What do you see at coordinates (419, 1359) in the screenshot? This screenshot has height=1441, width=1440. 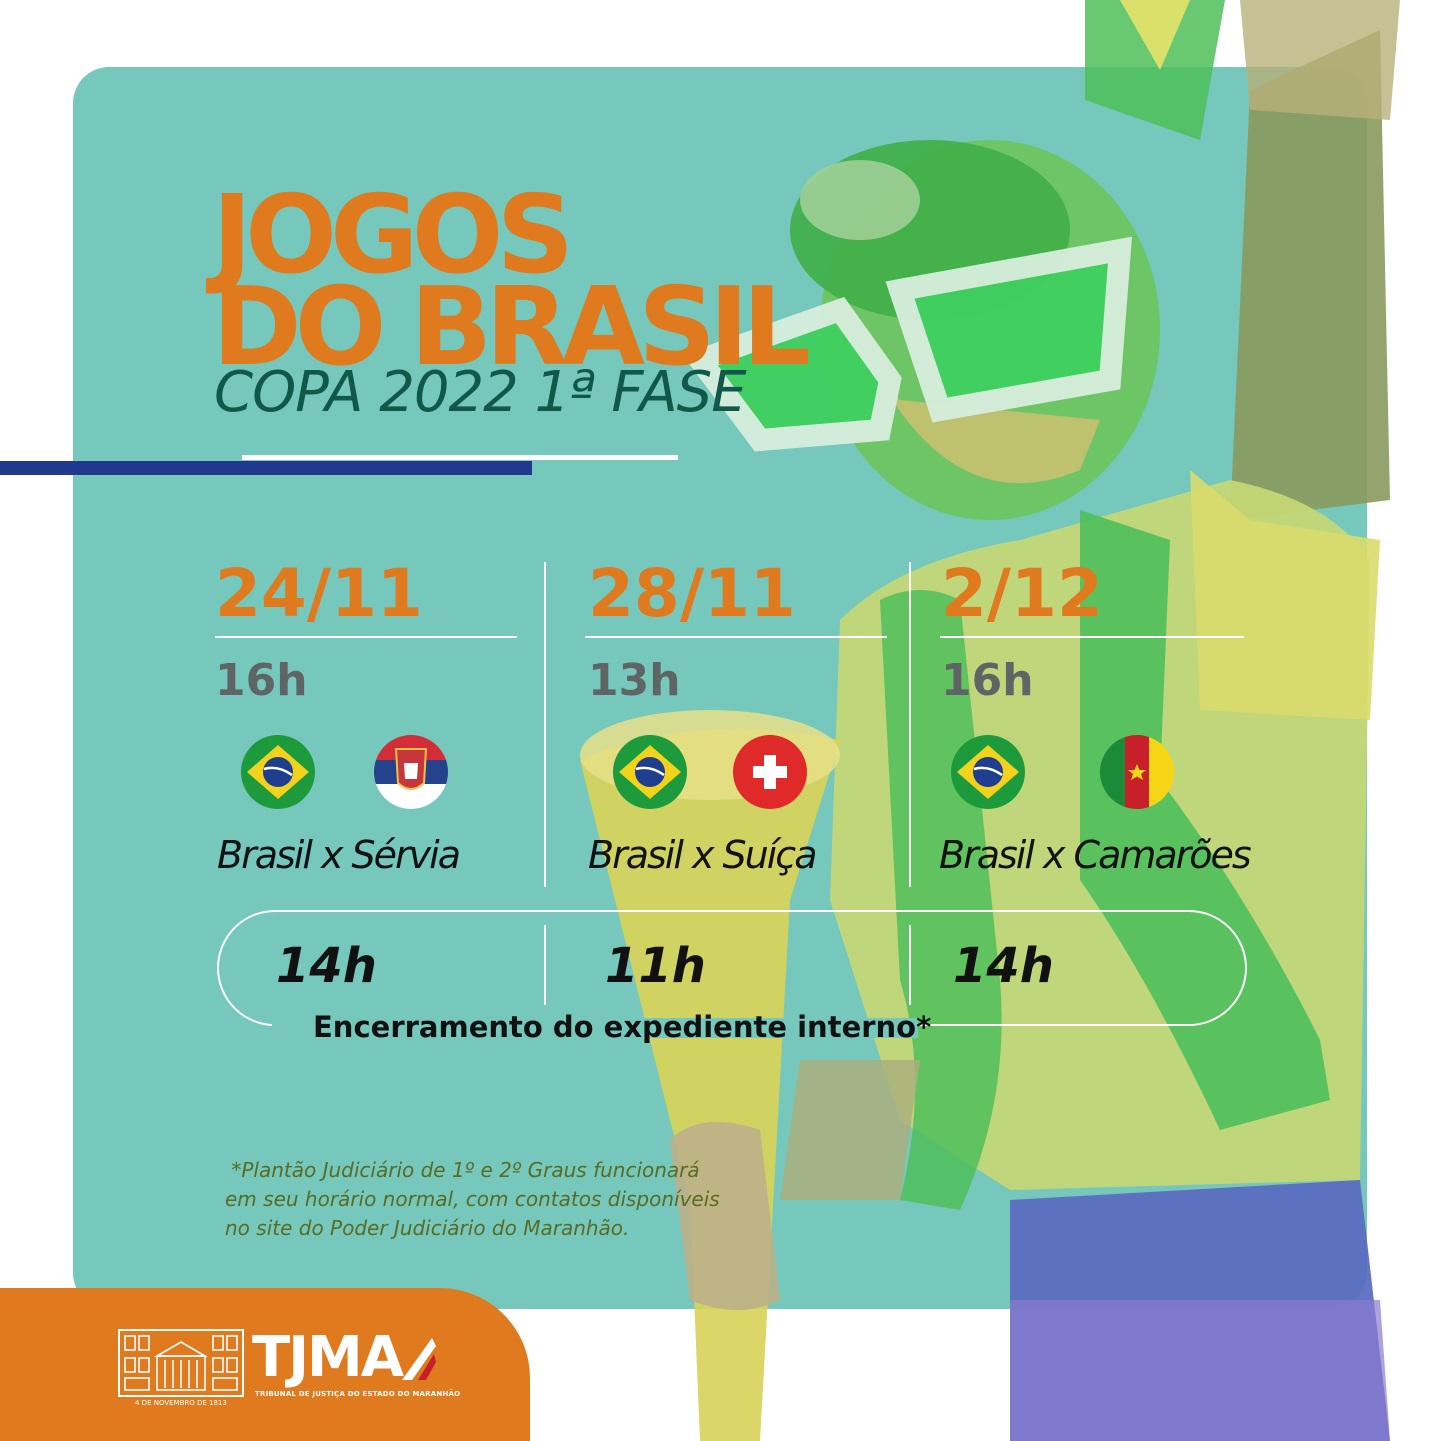 I see `maranhao-flag-mark-icon` at bounding box center [419, 1359].